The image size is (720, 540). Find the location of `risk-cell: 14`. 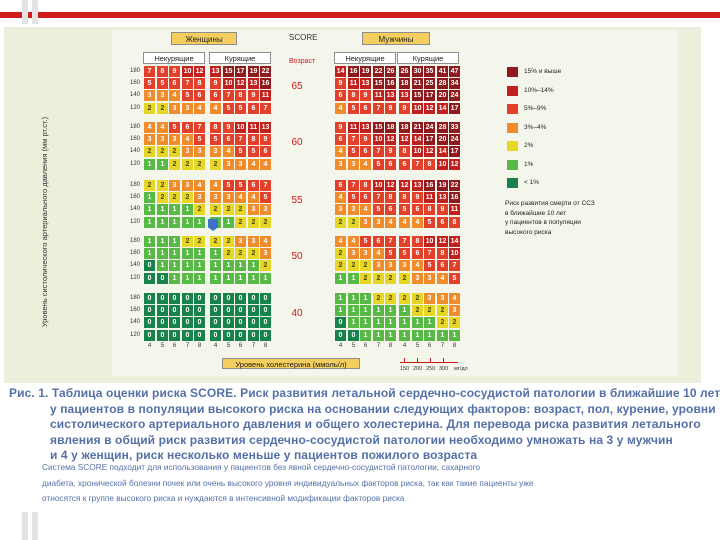

risk-cell: 14 is located at coordinates (442, 108).